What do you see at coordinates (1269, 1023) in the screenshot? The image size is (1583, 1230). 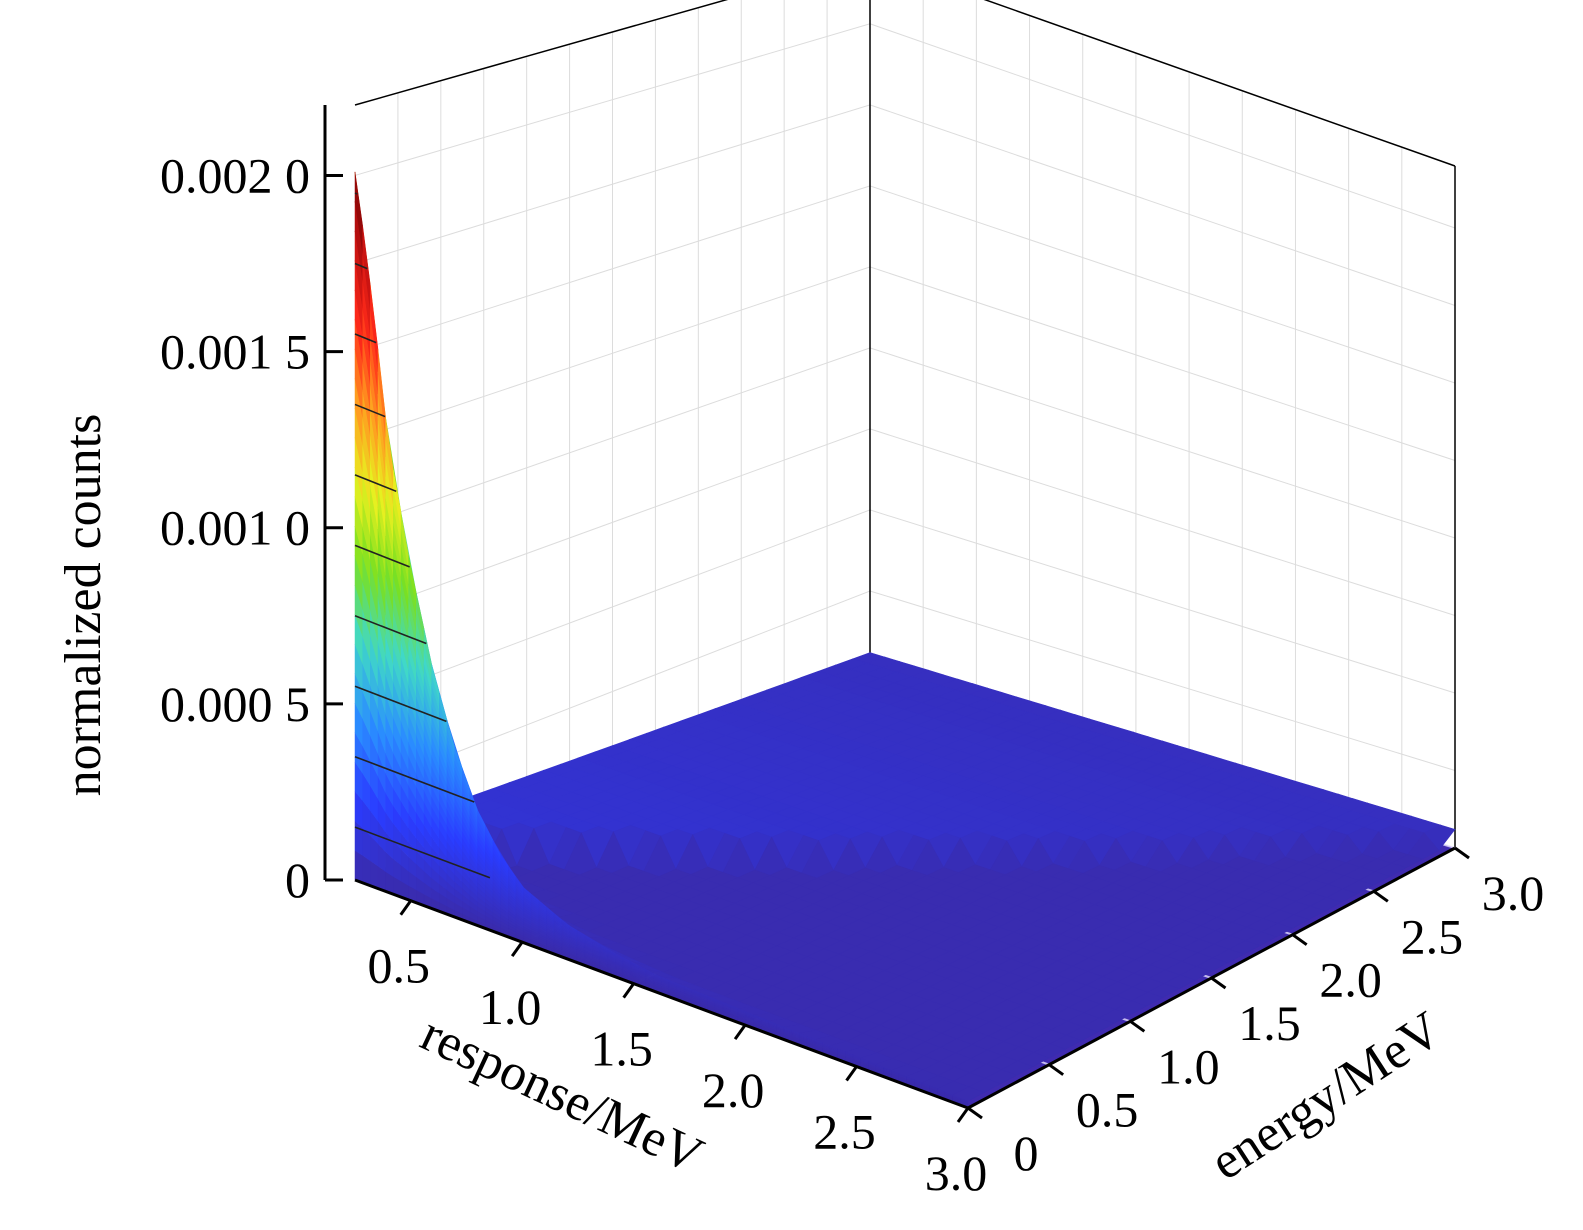 I see `y-tick-label: 1.5` at bounding box center [1269, 1023].